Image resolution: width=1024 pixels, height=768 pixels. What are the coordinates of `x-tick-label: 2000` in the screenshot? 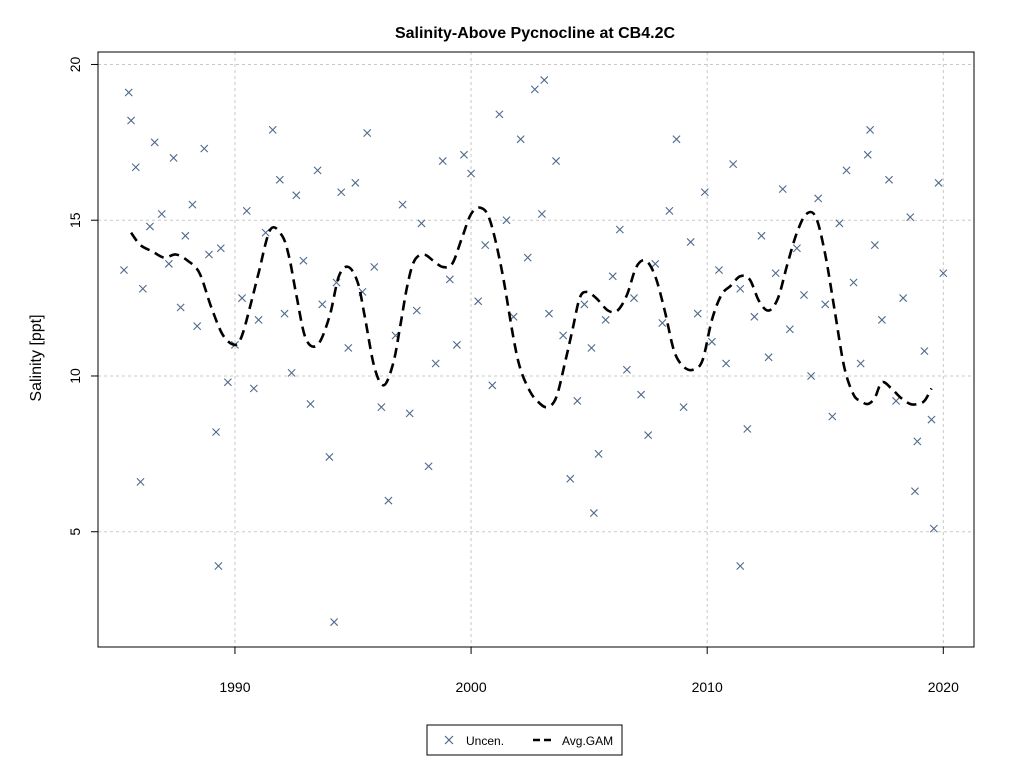 It's located at (470, 687).